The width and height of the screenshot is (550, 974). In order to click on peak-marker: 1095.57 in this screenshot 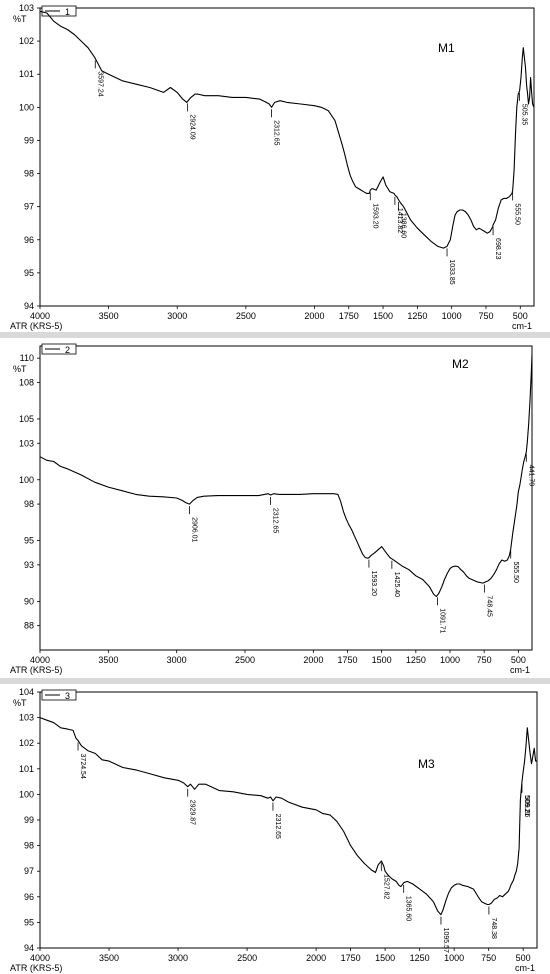, I will do `click(444, 934)`.